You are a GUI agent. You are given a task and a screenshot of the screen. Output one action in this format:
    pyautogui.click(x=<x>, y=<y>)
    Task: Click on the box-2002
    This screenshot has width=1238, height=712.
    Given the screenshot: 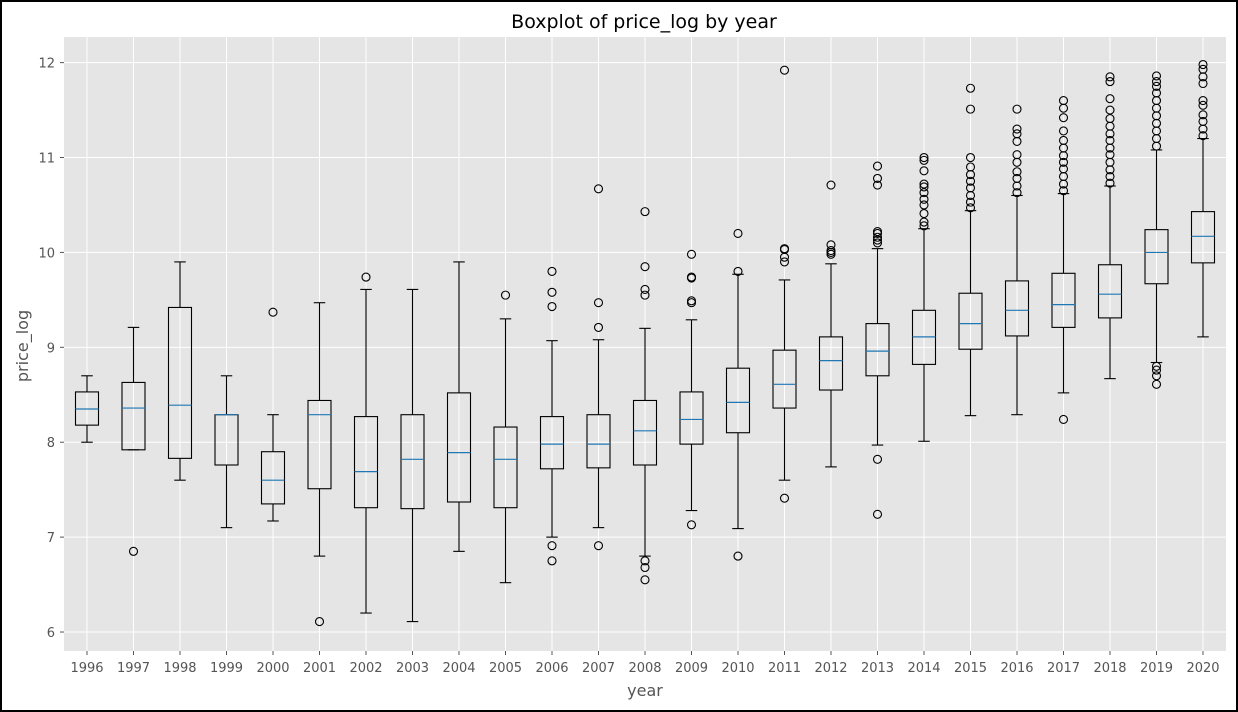 What is the action you would take?
    pyautogui.click(x=366, y=443)
    